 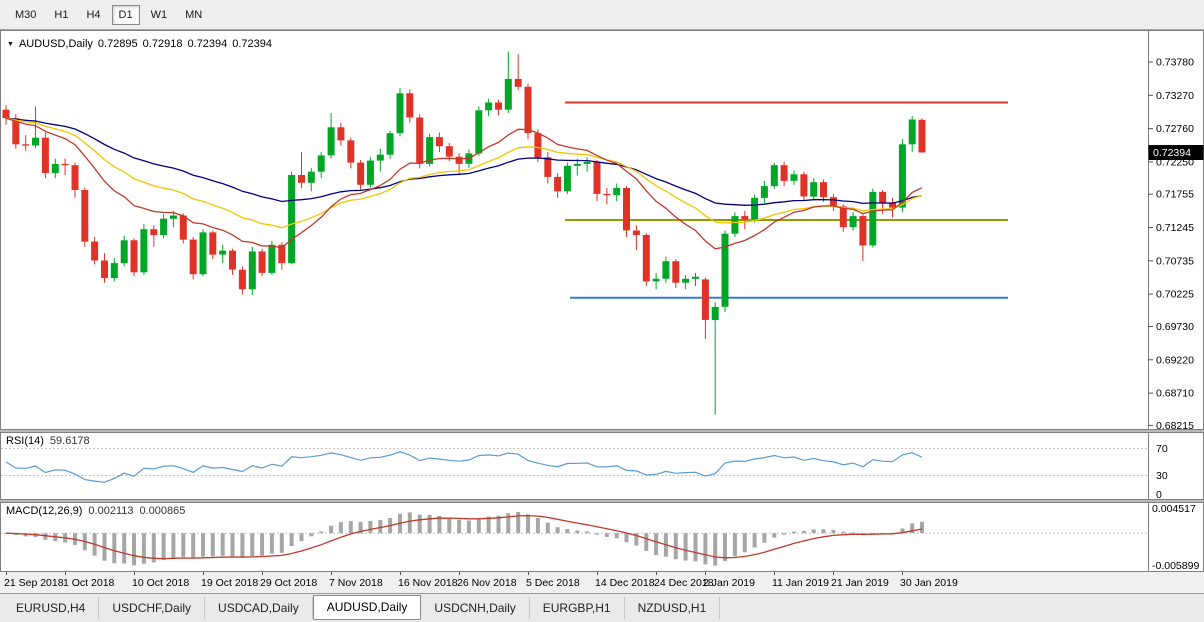 What do you see at coordinates (1175, 261) in the screenshot?
I see `price-axis-label: 0.70735` at bounding box center [1175, 261].